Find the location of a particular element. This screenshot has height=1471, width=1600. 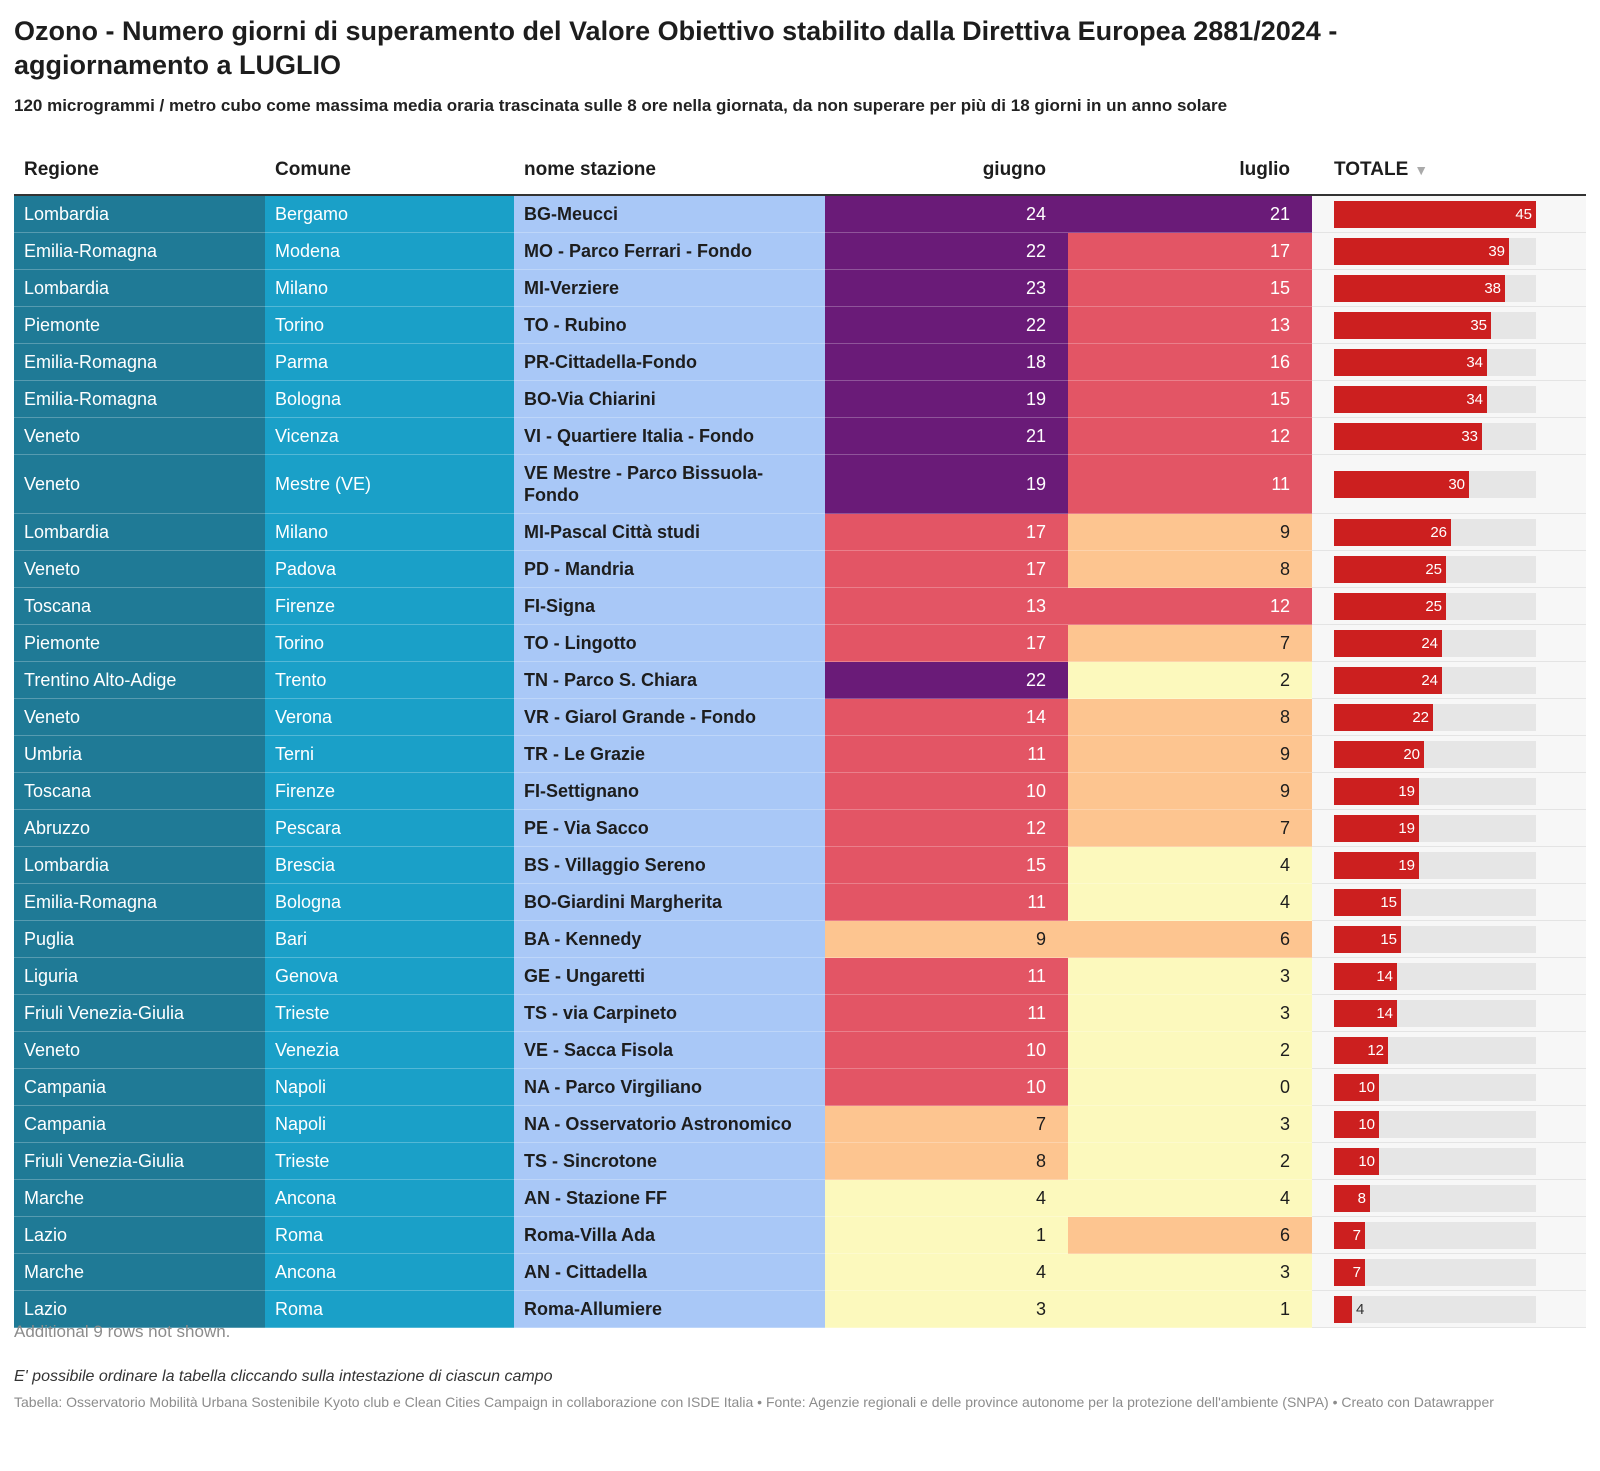

cell-giugno: 4 is located at coordinates (946, 1272).